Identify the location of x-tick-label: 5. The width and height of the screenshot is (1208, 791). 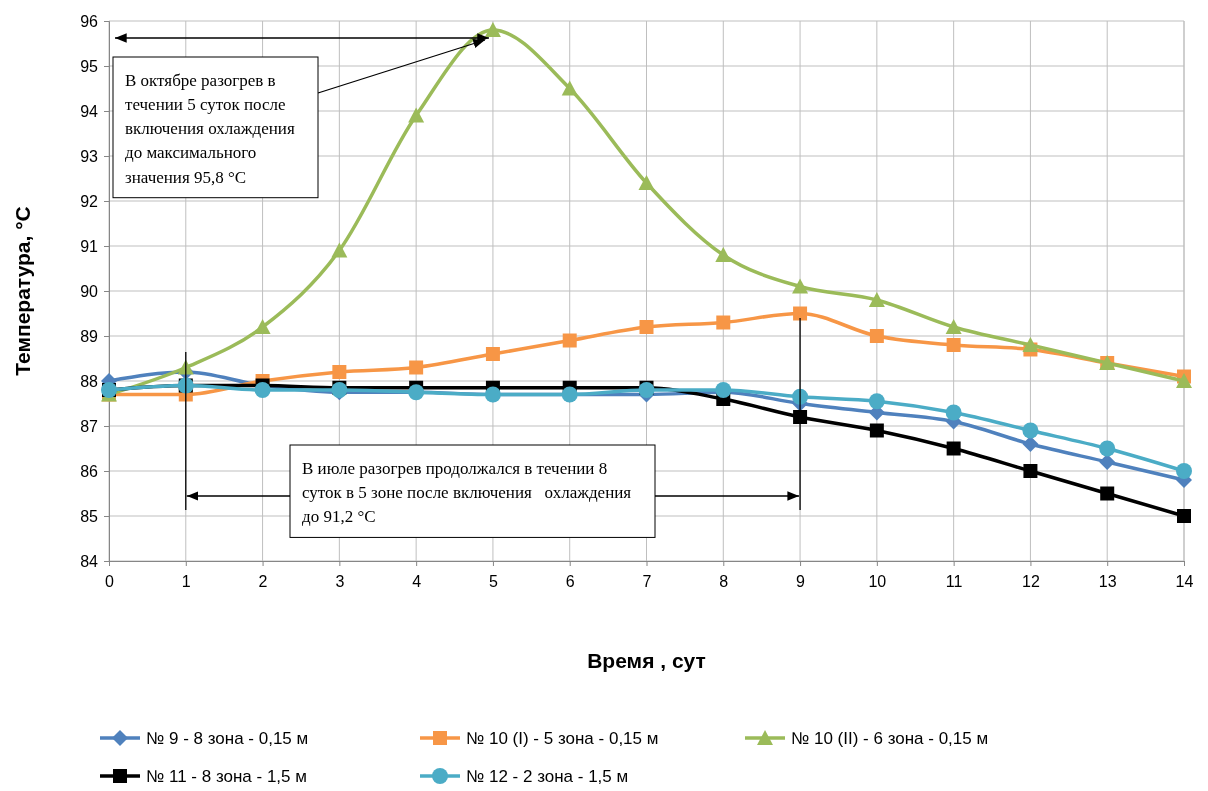
(493, 582).